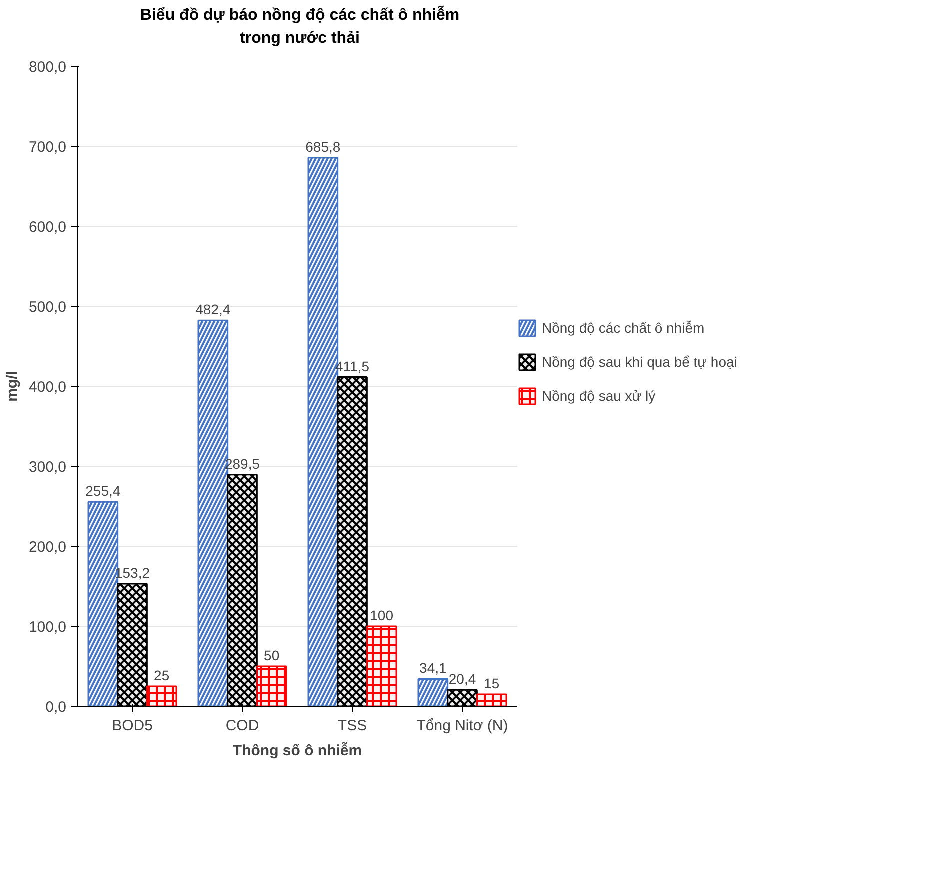 The image size is (947, 875). What do you see at coordinates (623, 328) in the screenshot?
I see `legend-label: Nồng độ các chất ô nhiễm` at bounding box center [623, 328].